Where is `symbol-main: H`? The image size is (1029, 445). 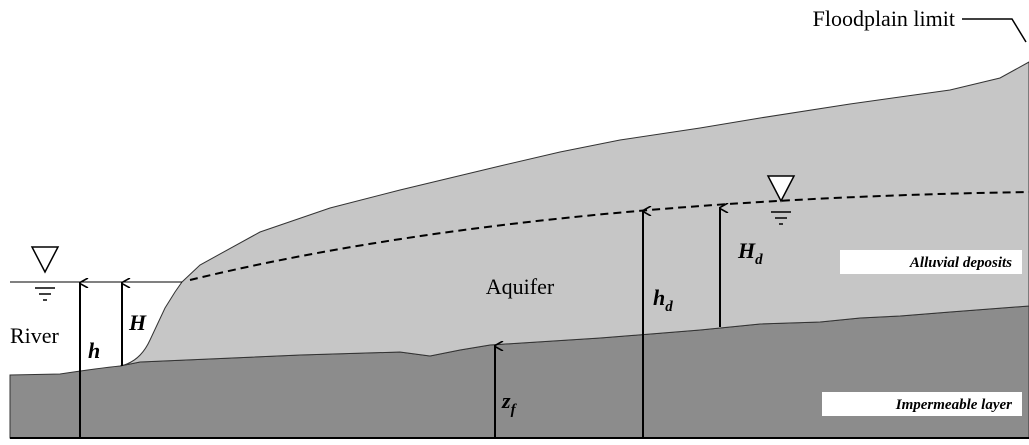
symbol-main: H is located at coordinates (746, 250).